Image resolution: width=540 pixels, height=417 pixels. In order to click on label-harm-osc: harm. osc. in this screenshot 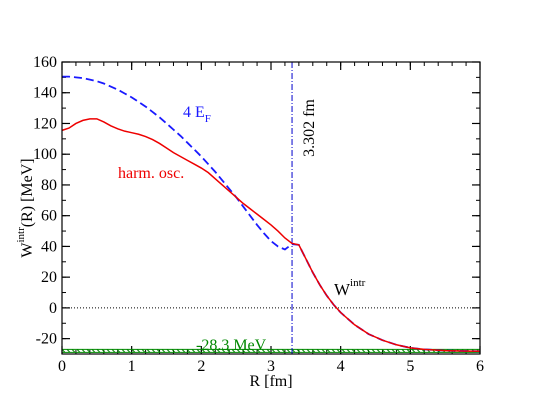, I will do `click(151, 173)`.